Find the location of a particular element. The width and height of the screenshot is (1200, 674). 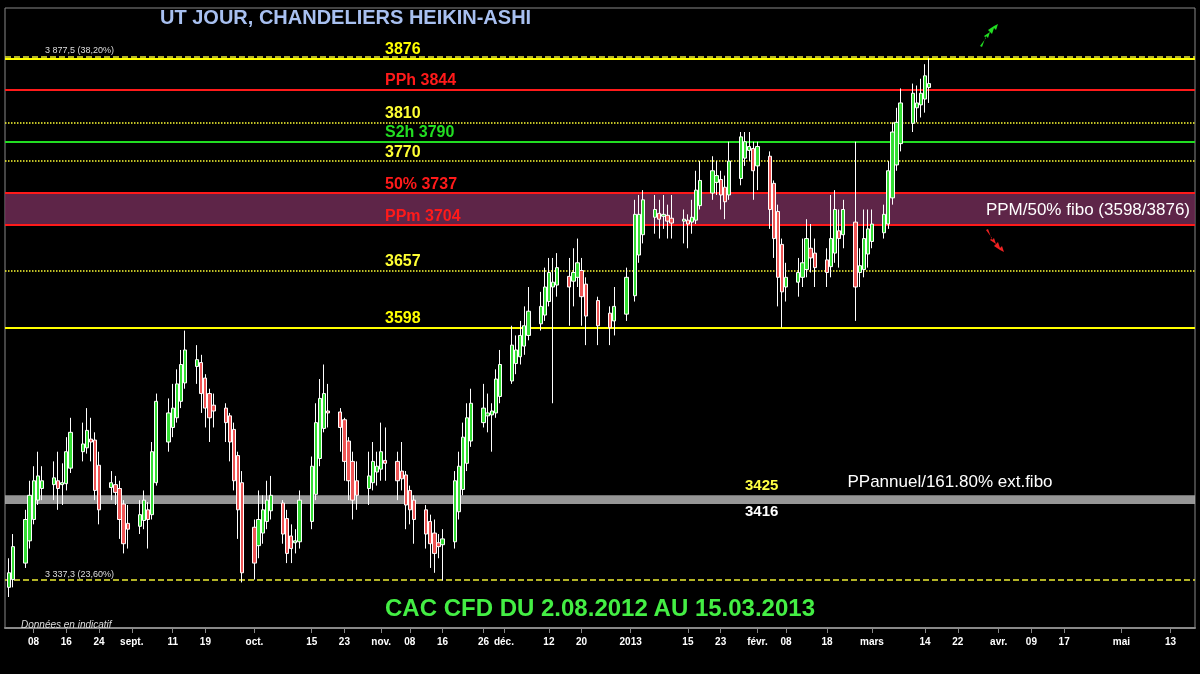

x-tick-label: 2013 is located at coordinates (631, 641).